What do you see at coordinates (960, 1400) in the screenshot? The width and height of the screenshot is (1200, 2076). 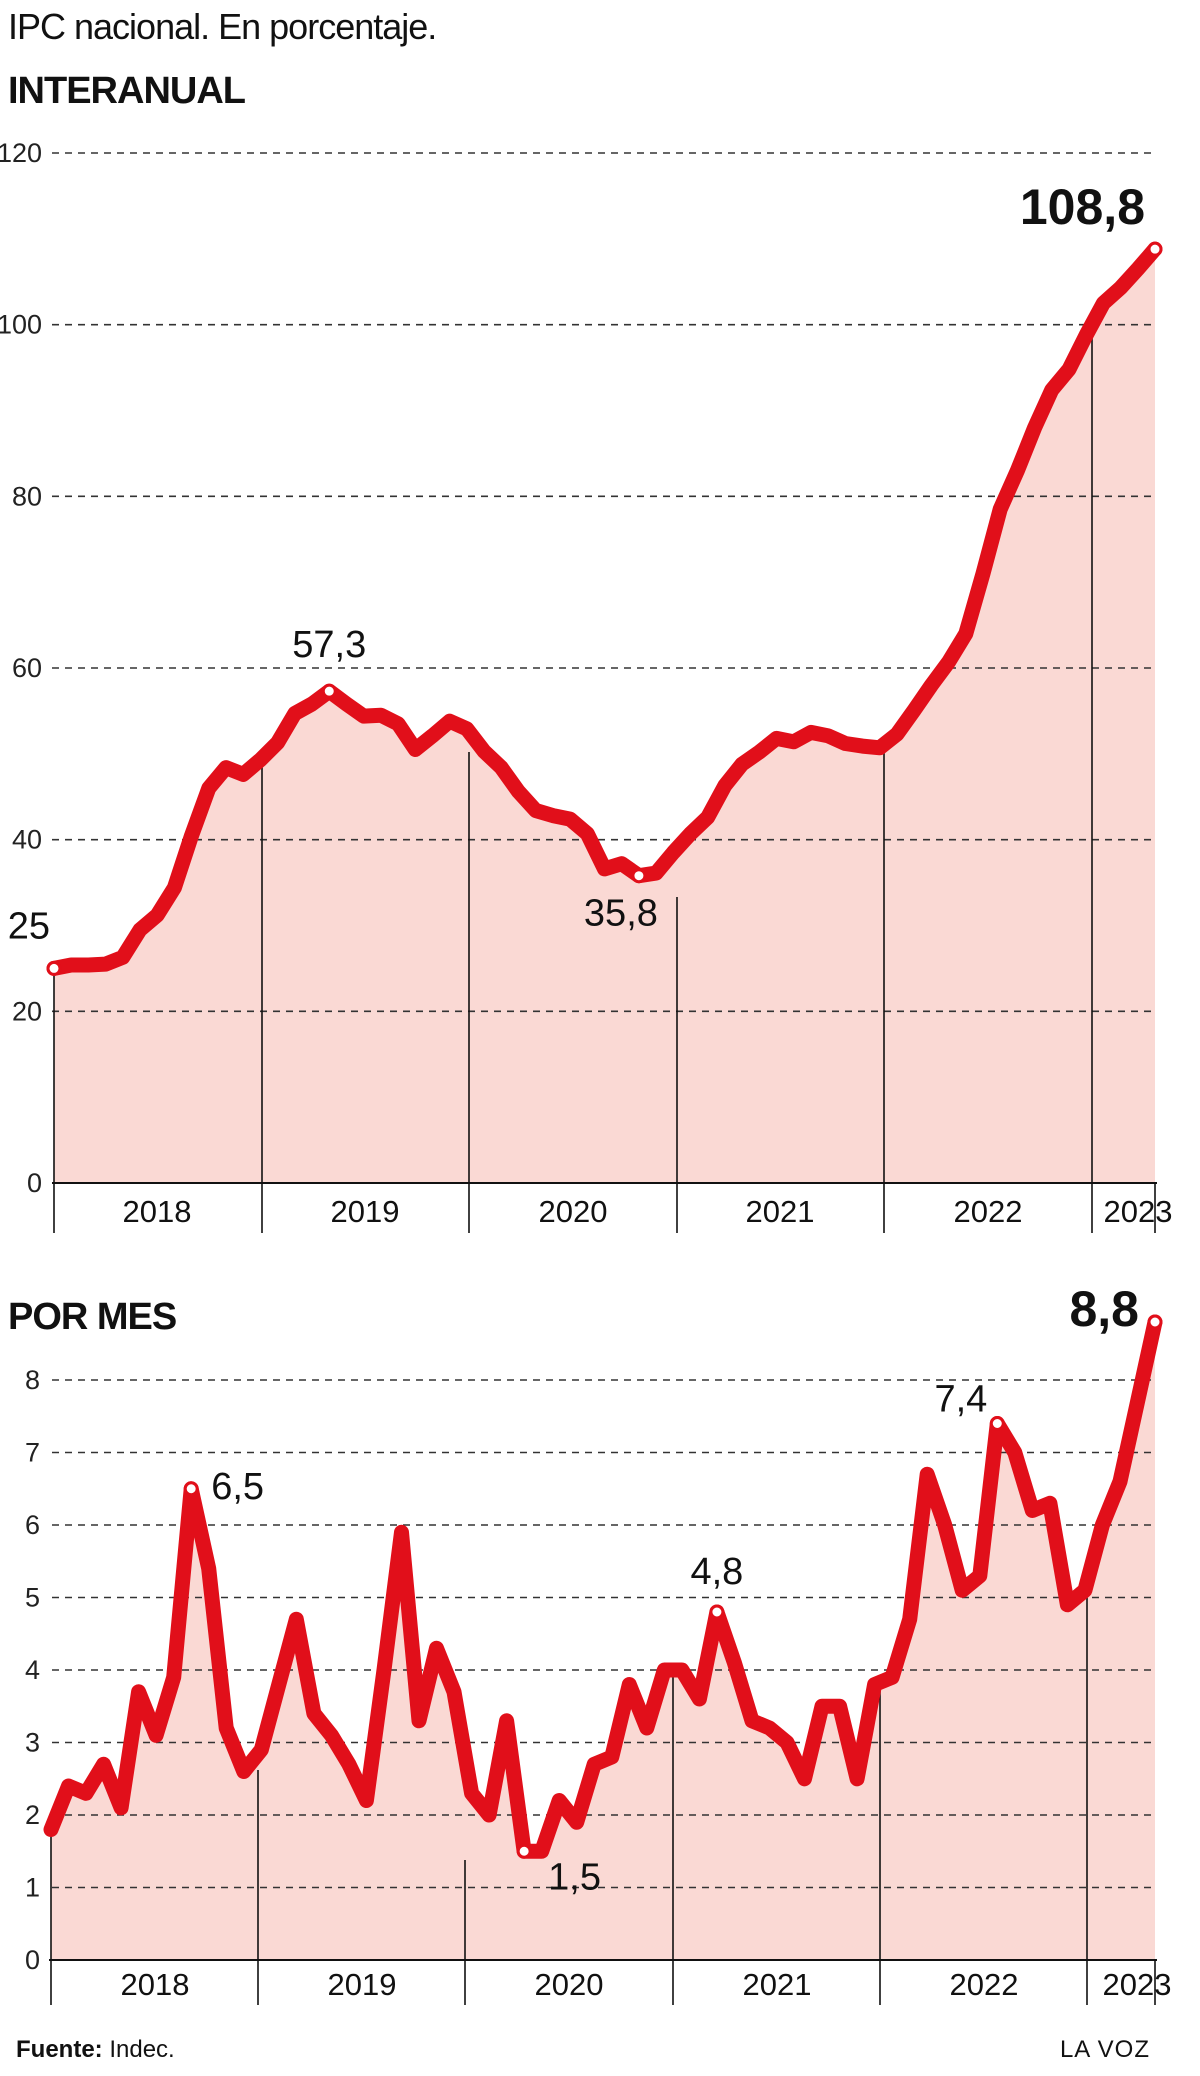 I see `data-label: 7,4` at bounding box center [960, 1400].